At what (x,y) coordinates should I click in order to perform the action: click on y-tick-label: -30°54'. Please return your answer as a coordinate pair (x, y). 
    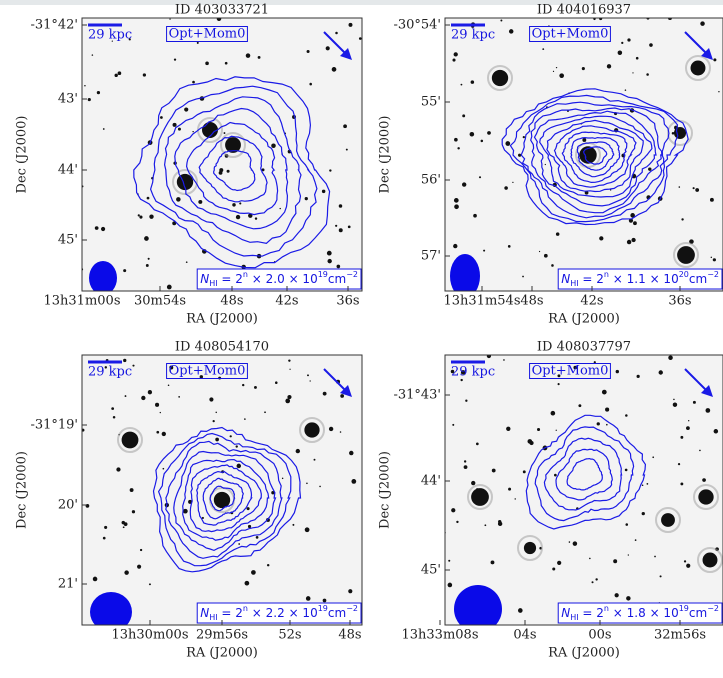
    Looking at the image, I should click on (417, 25).